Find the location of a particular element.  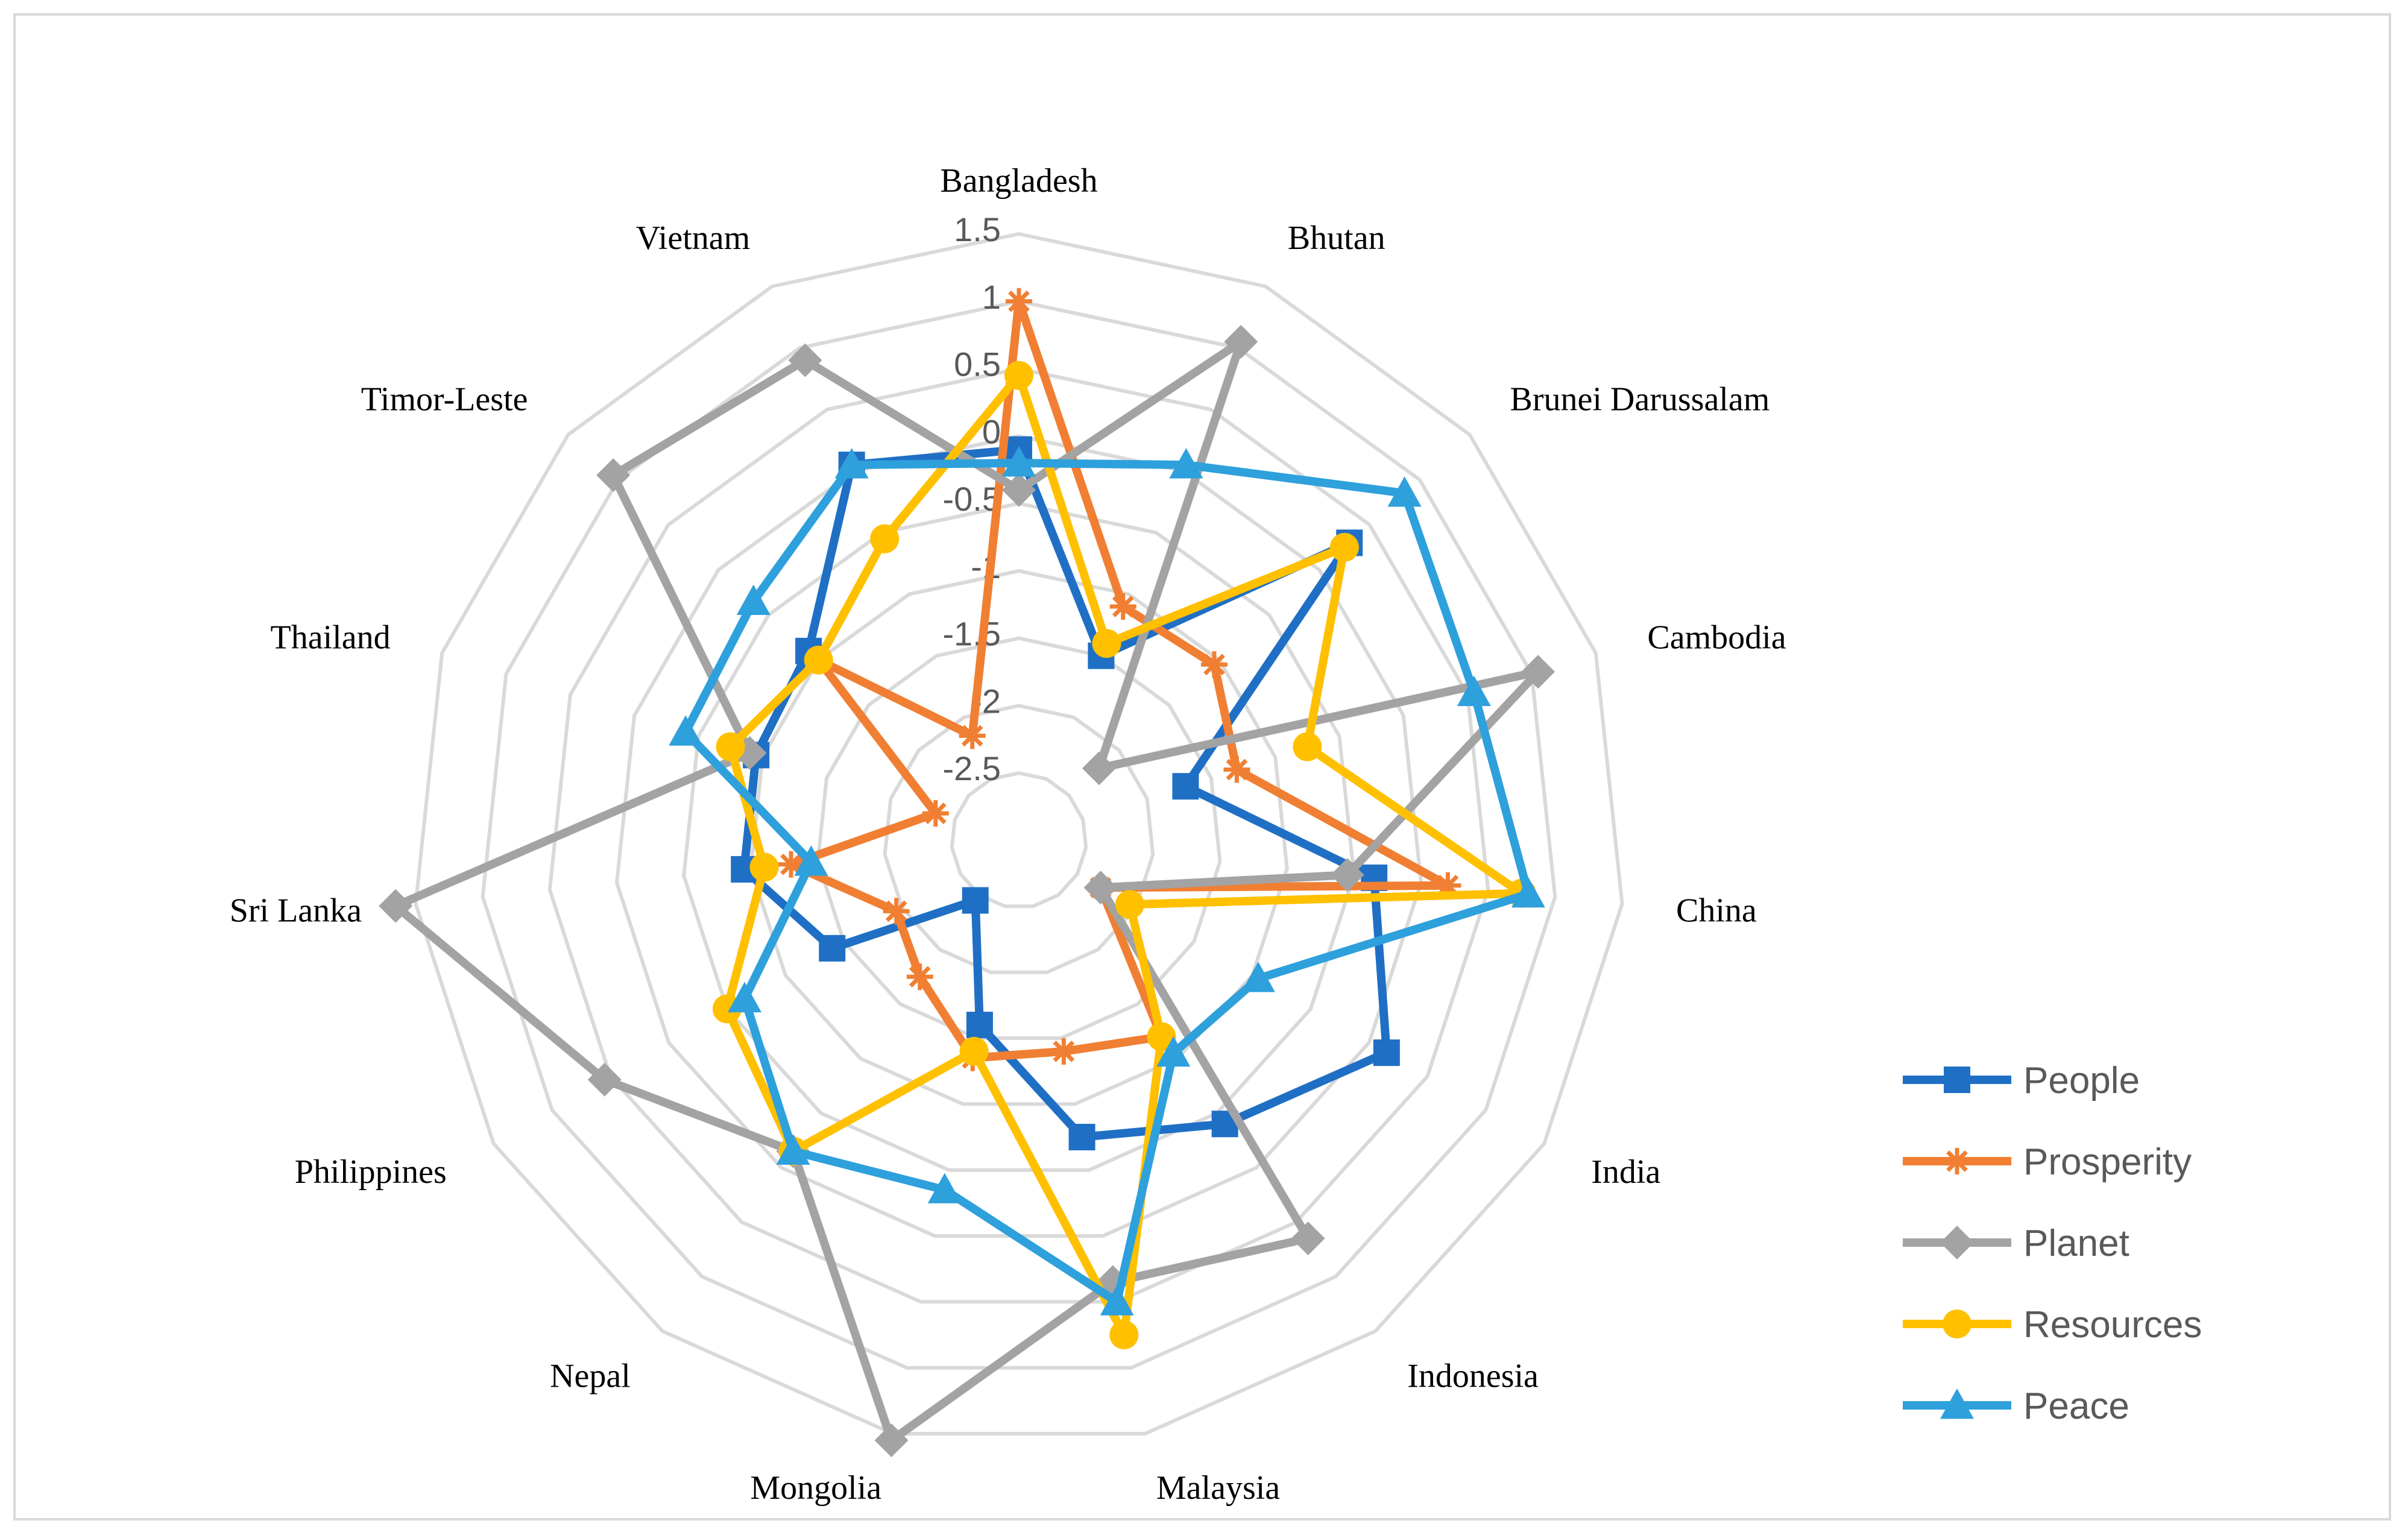

tick-label: -0.5 is located at coordinates (972, 499).